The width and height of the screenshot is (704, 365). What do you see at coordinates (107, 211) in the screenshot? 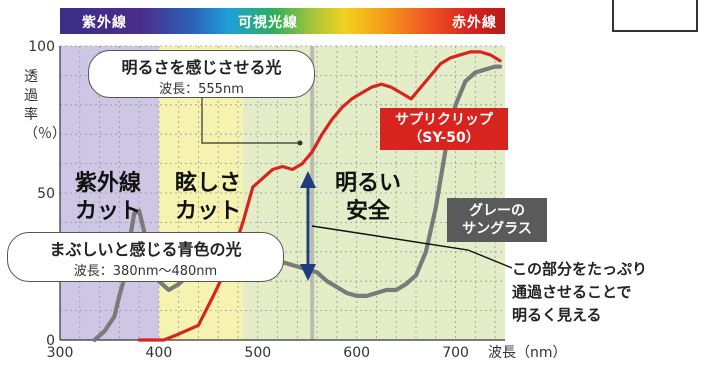
I see `zone-uv-cut-line2: カット` at bounding box center [107, 211].